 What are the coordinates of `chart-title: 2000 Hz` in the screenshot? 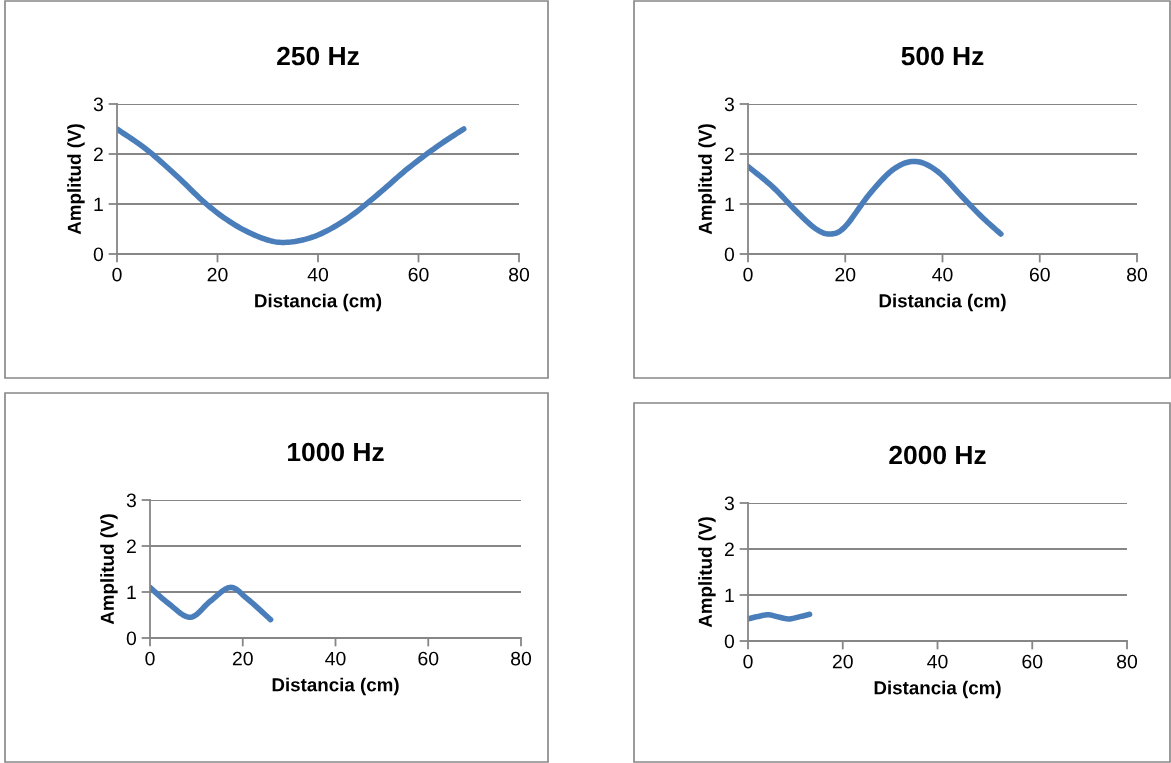 It's located at (937, 455).